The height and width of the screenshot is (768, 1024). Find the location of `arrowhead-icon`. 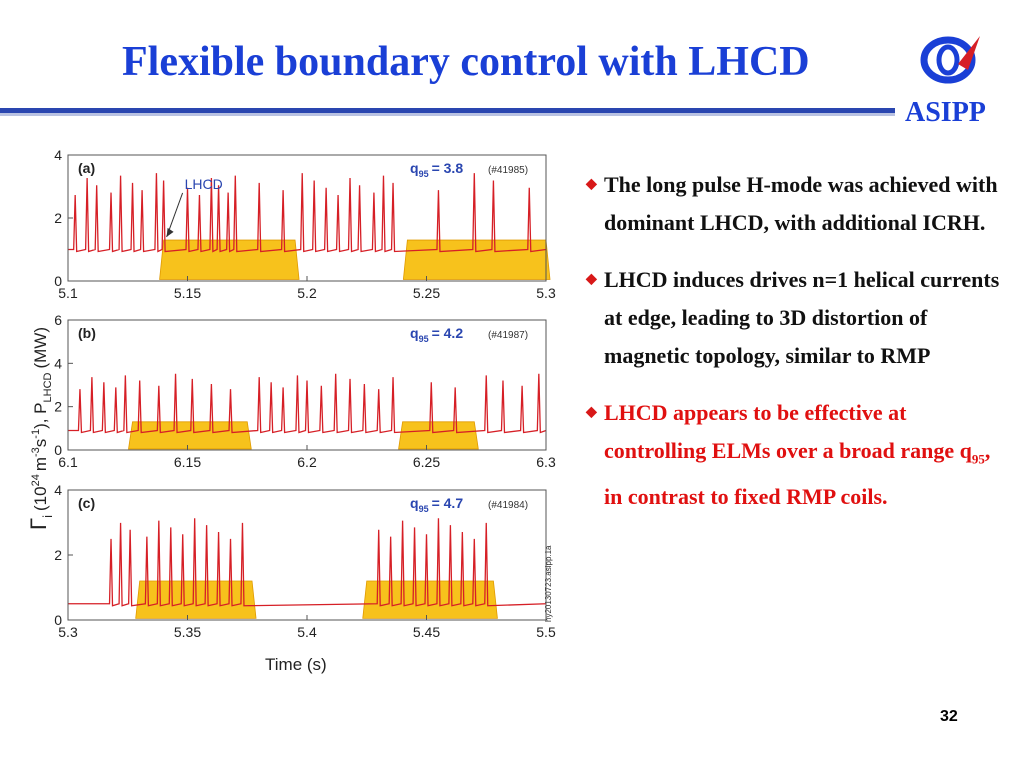

arrowhead-icon is located at coordinates (170, 232).